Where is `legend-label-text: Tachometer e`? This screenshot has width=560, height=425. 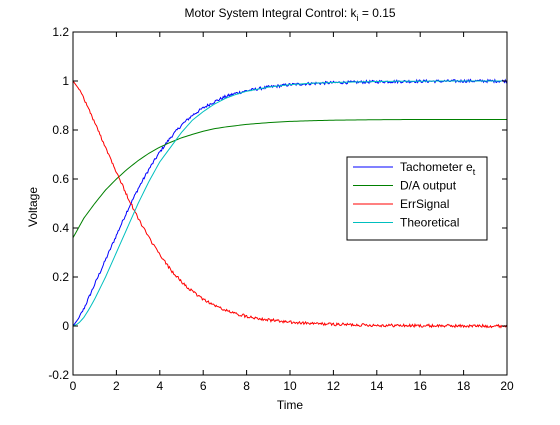
legend-label-text: Tachometer e is located at coordinates (436, 167).